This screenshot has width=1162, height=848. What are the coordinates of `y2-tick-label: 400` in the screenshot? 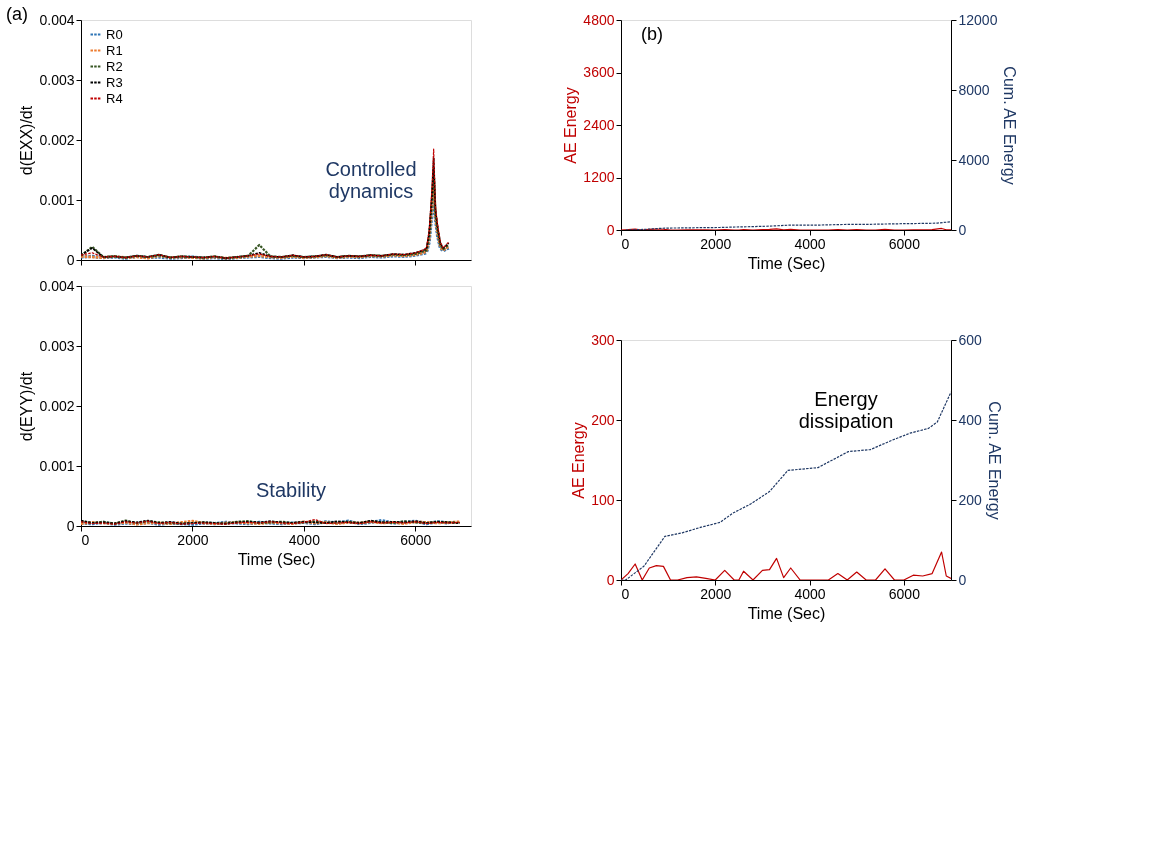 It's located at (970, 419).